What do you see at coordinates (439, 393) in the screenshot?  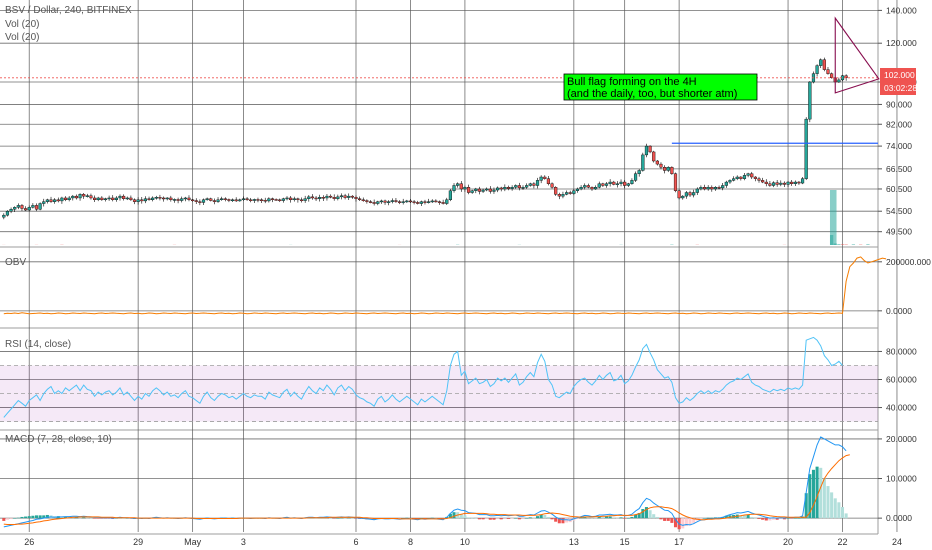 I see `rsi-band` at bounding box center [439, 393].